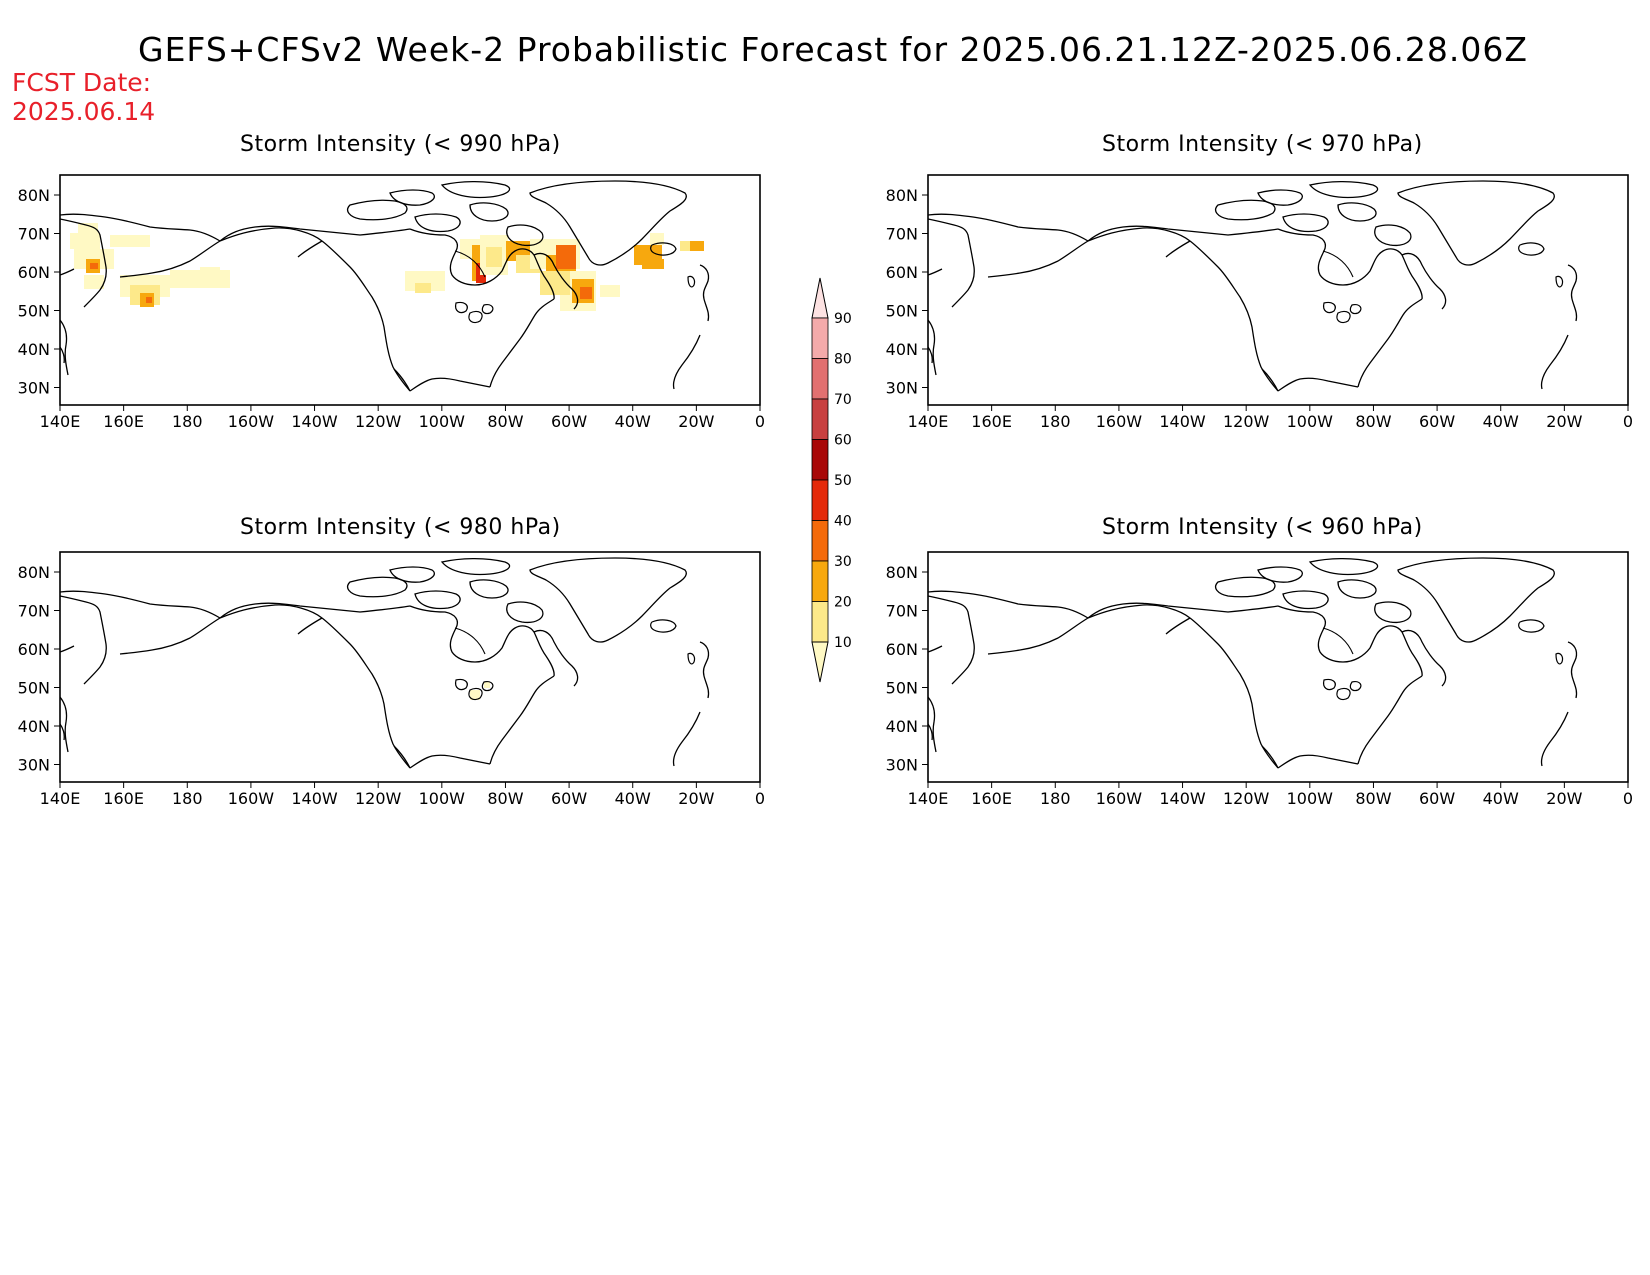  Describe the element at coordinates (1262, 527) in the screenshot. I see `panel-title-960: Storm Intensity (< 960 hPa)` at that location.